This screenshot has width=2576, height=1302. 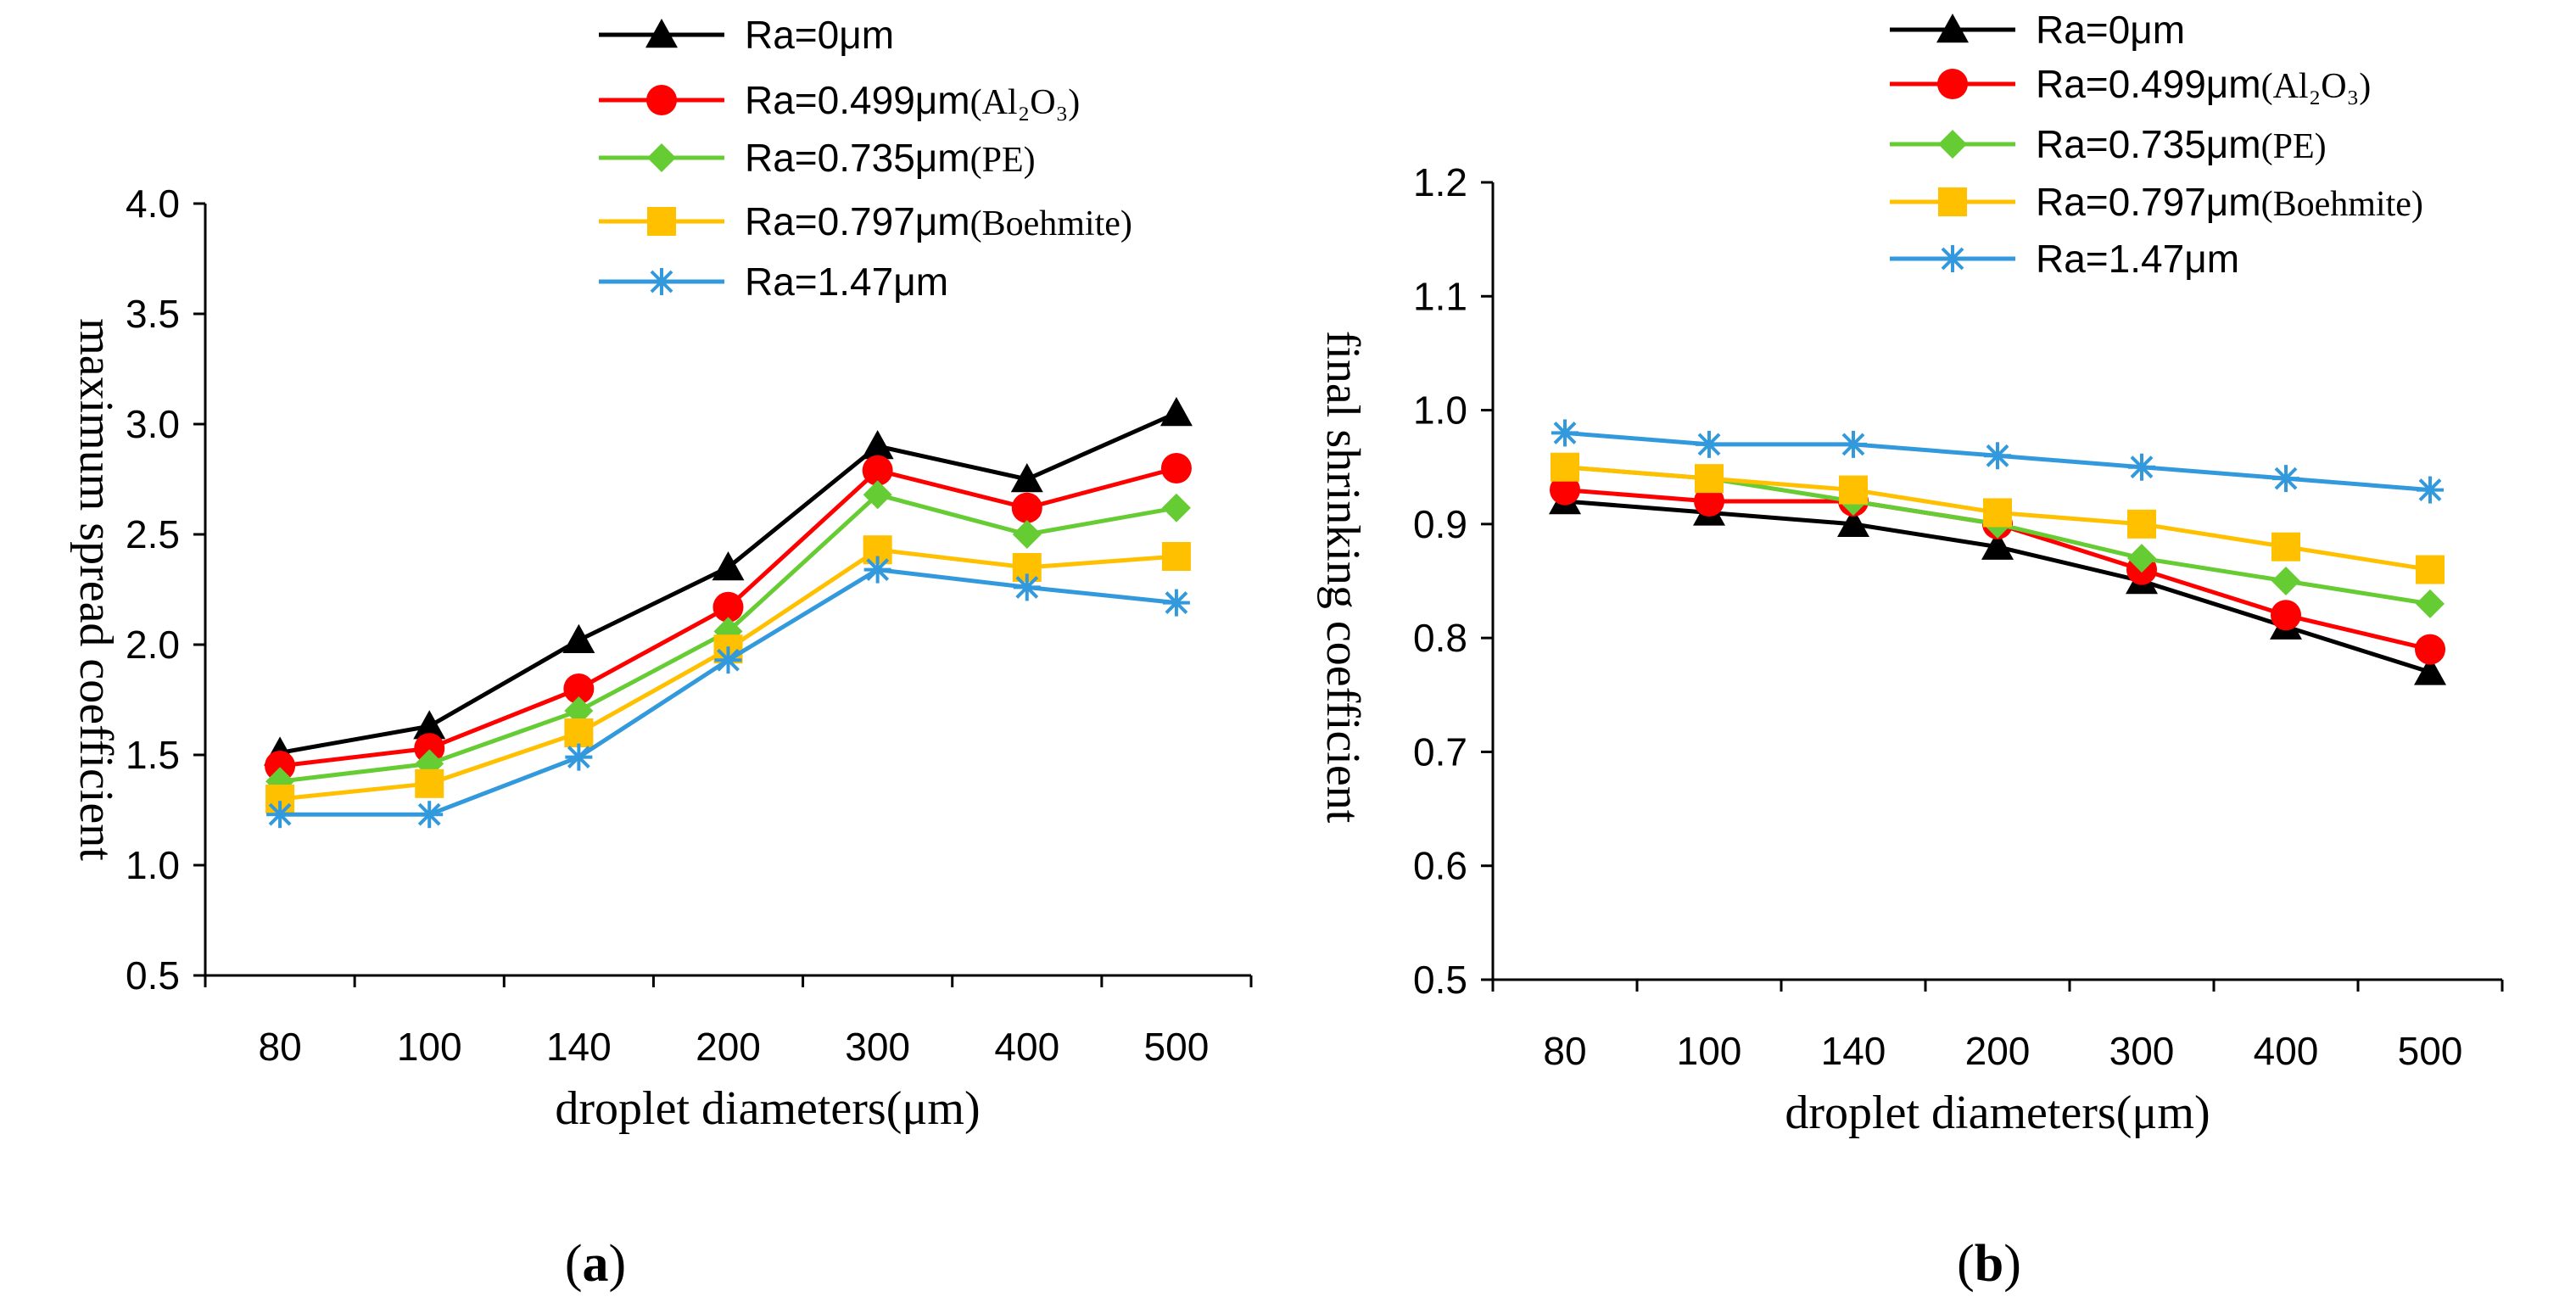 I want to click on legend-item-b-1: Ra=0.499μm(Al₂O₃), so click(x=2130, y=84).